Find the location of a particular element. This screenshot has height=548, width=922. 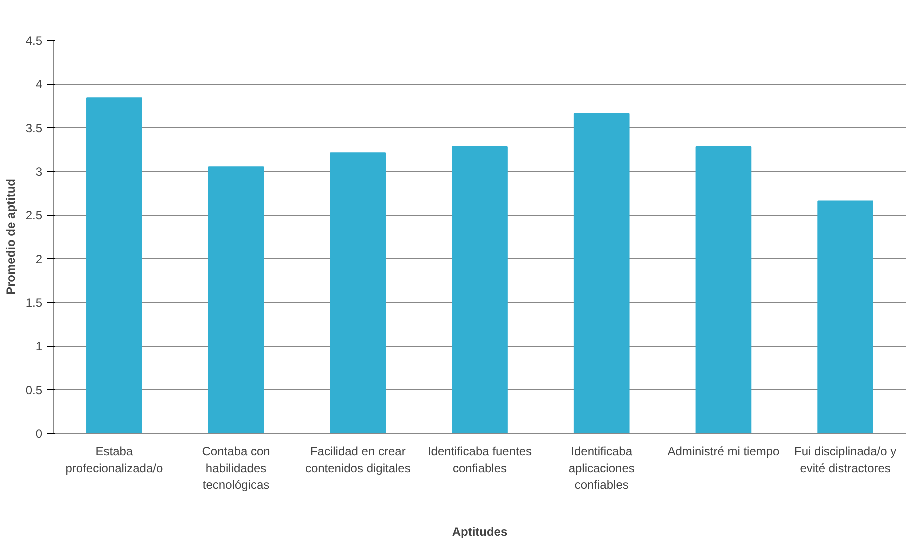

x-axis-title: Aptitudes is located at coordinates (480, 532).